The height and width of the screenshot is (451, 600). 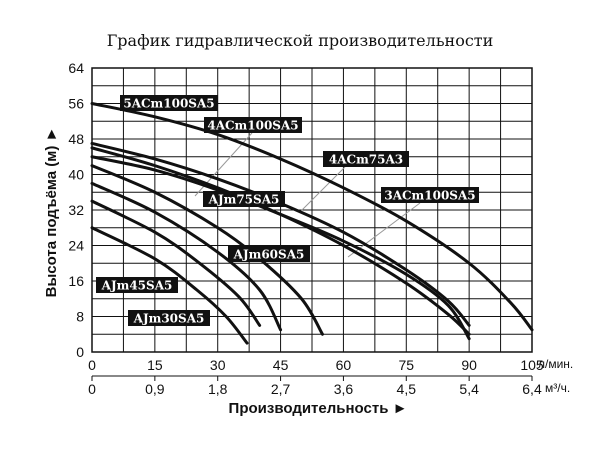 I want to click on y-tick-label: 32, so click(x=76, y=210).